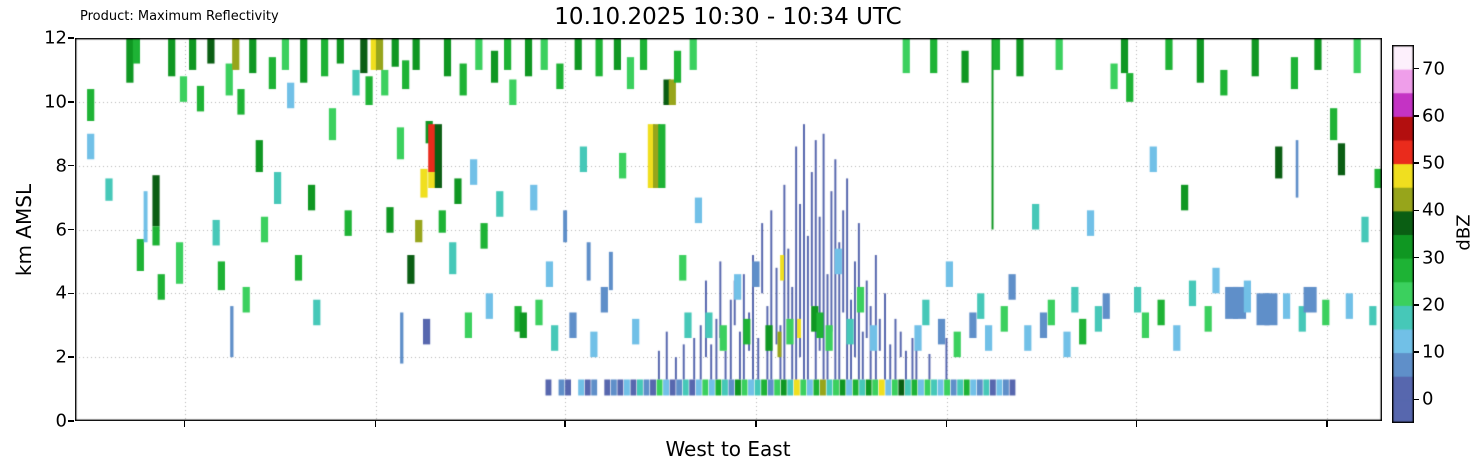  I want to click on y-tick-label: 12, so click(55, 38).